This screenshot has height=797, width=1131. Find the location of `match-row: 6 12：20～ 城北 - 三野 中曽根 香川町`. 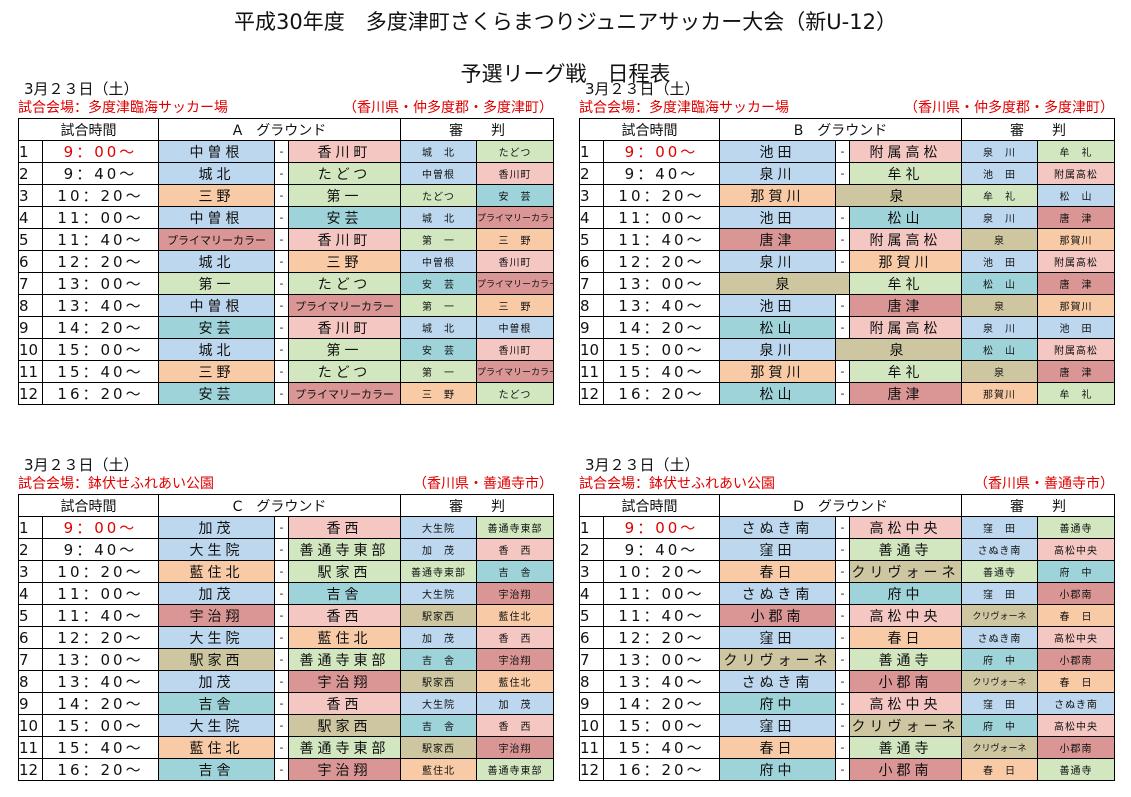

match-row: 6 12：20～ 城北 - 三野 中曽根 香川町 is located at coordinates (286, 261).